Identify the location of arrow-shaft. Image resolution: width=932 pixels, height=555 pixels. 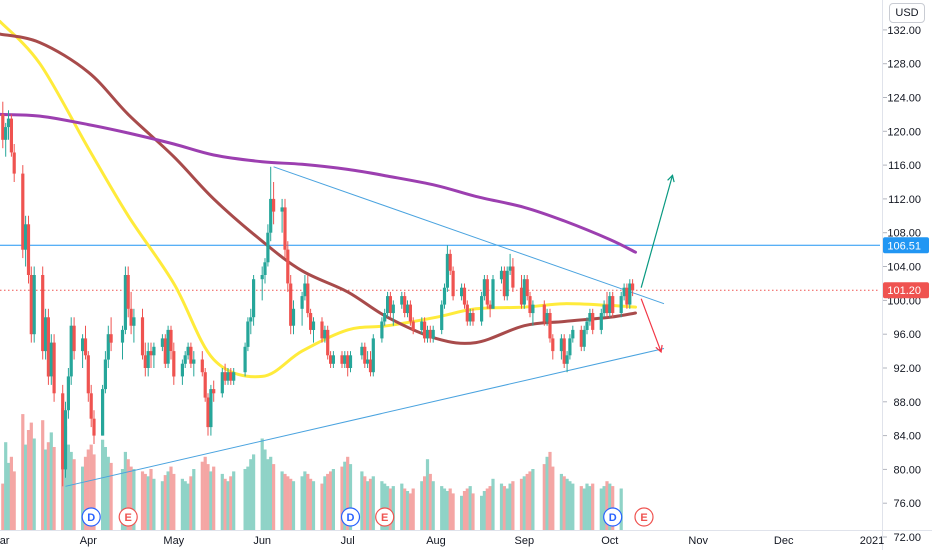
(656, 231).